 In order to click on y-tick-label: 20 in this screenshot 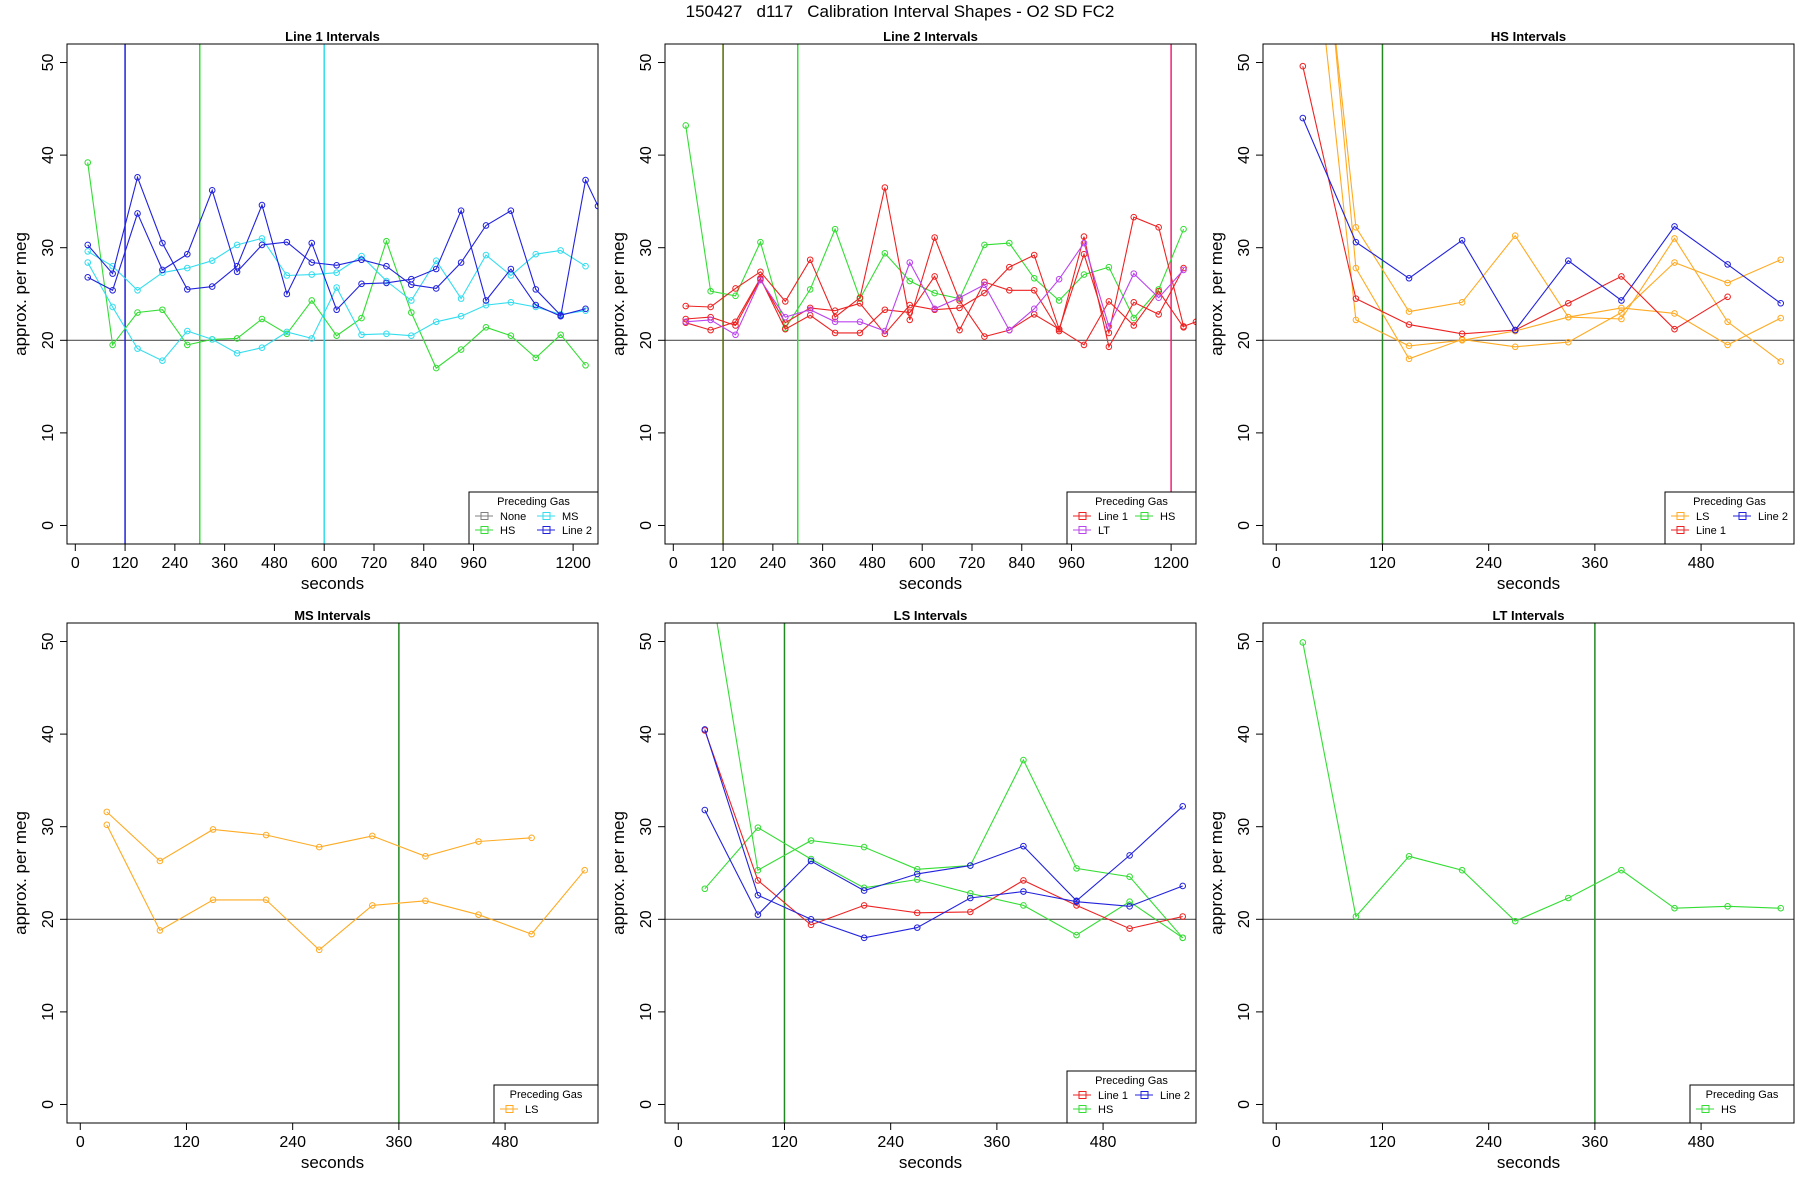, I will do `click(1244, 919)`.